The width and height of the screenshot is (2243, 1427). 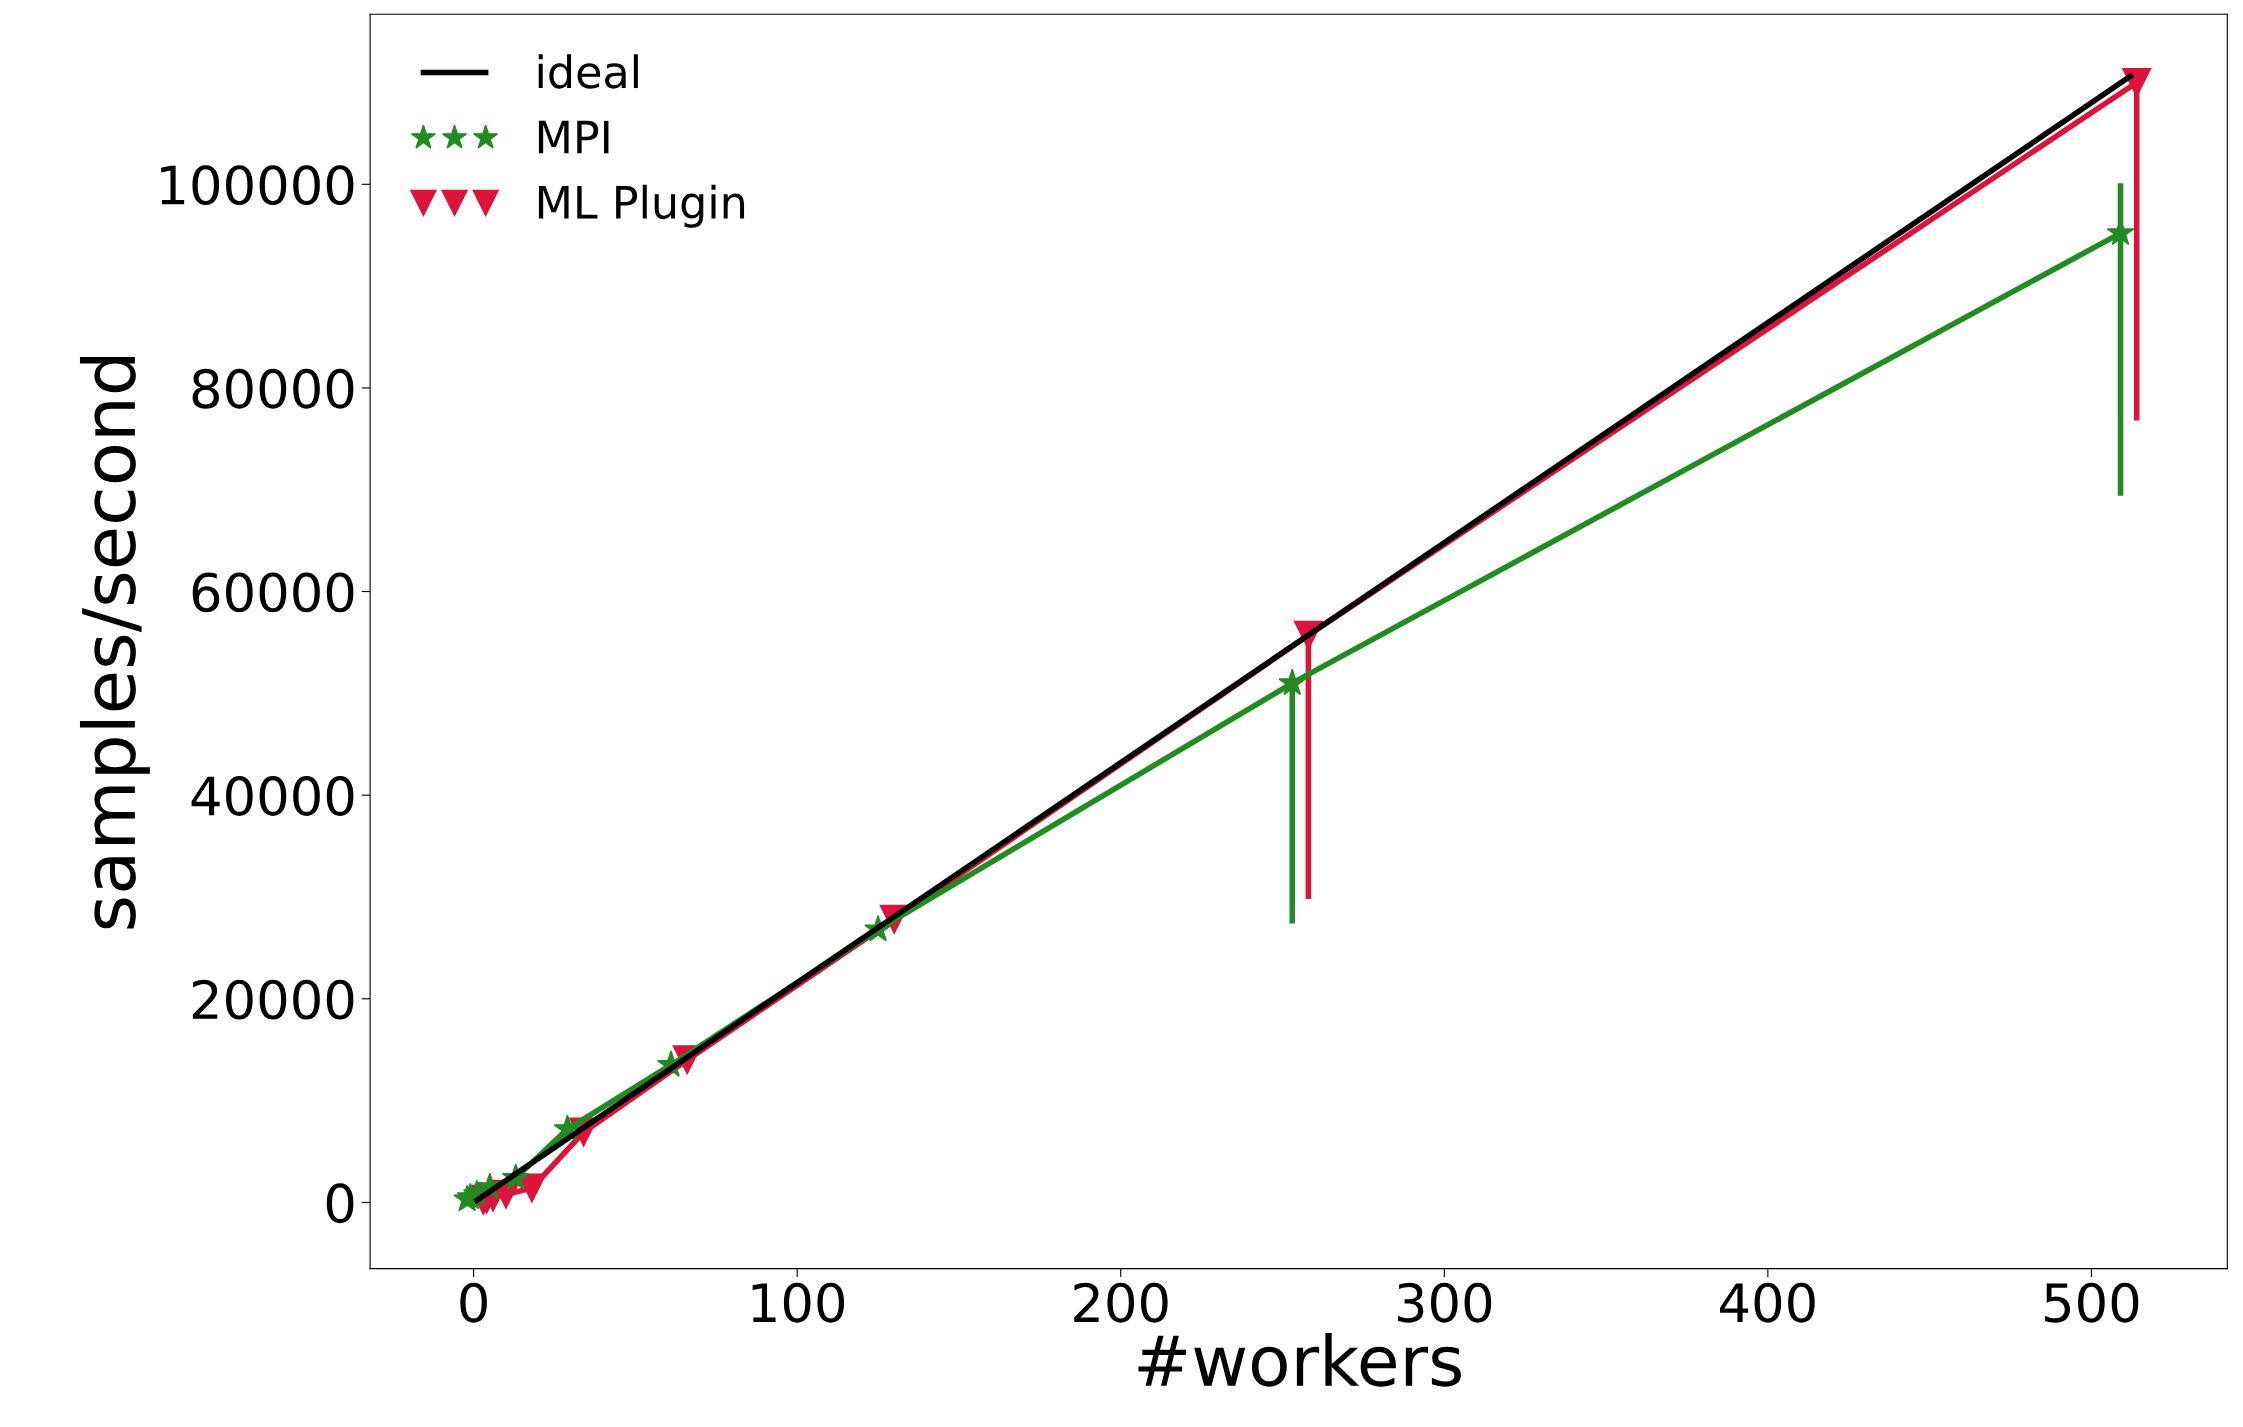 I want to click on y-tick-label: 80000, so click(x=273, y=388).